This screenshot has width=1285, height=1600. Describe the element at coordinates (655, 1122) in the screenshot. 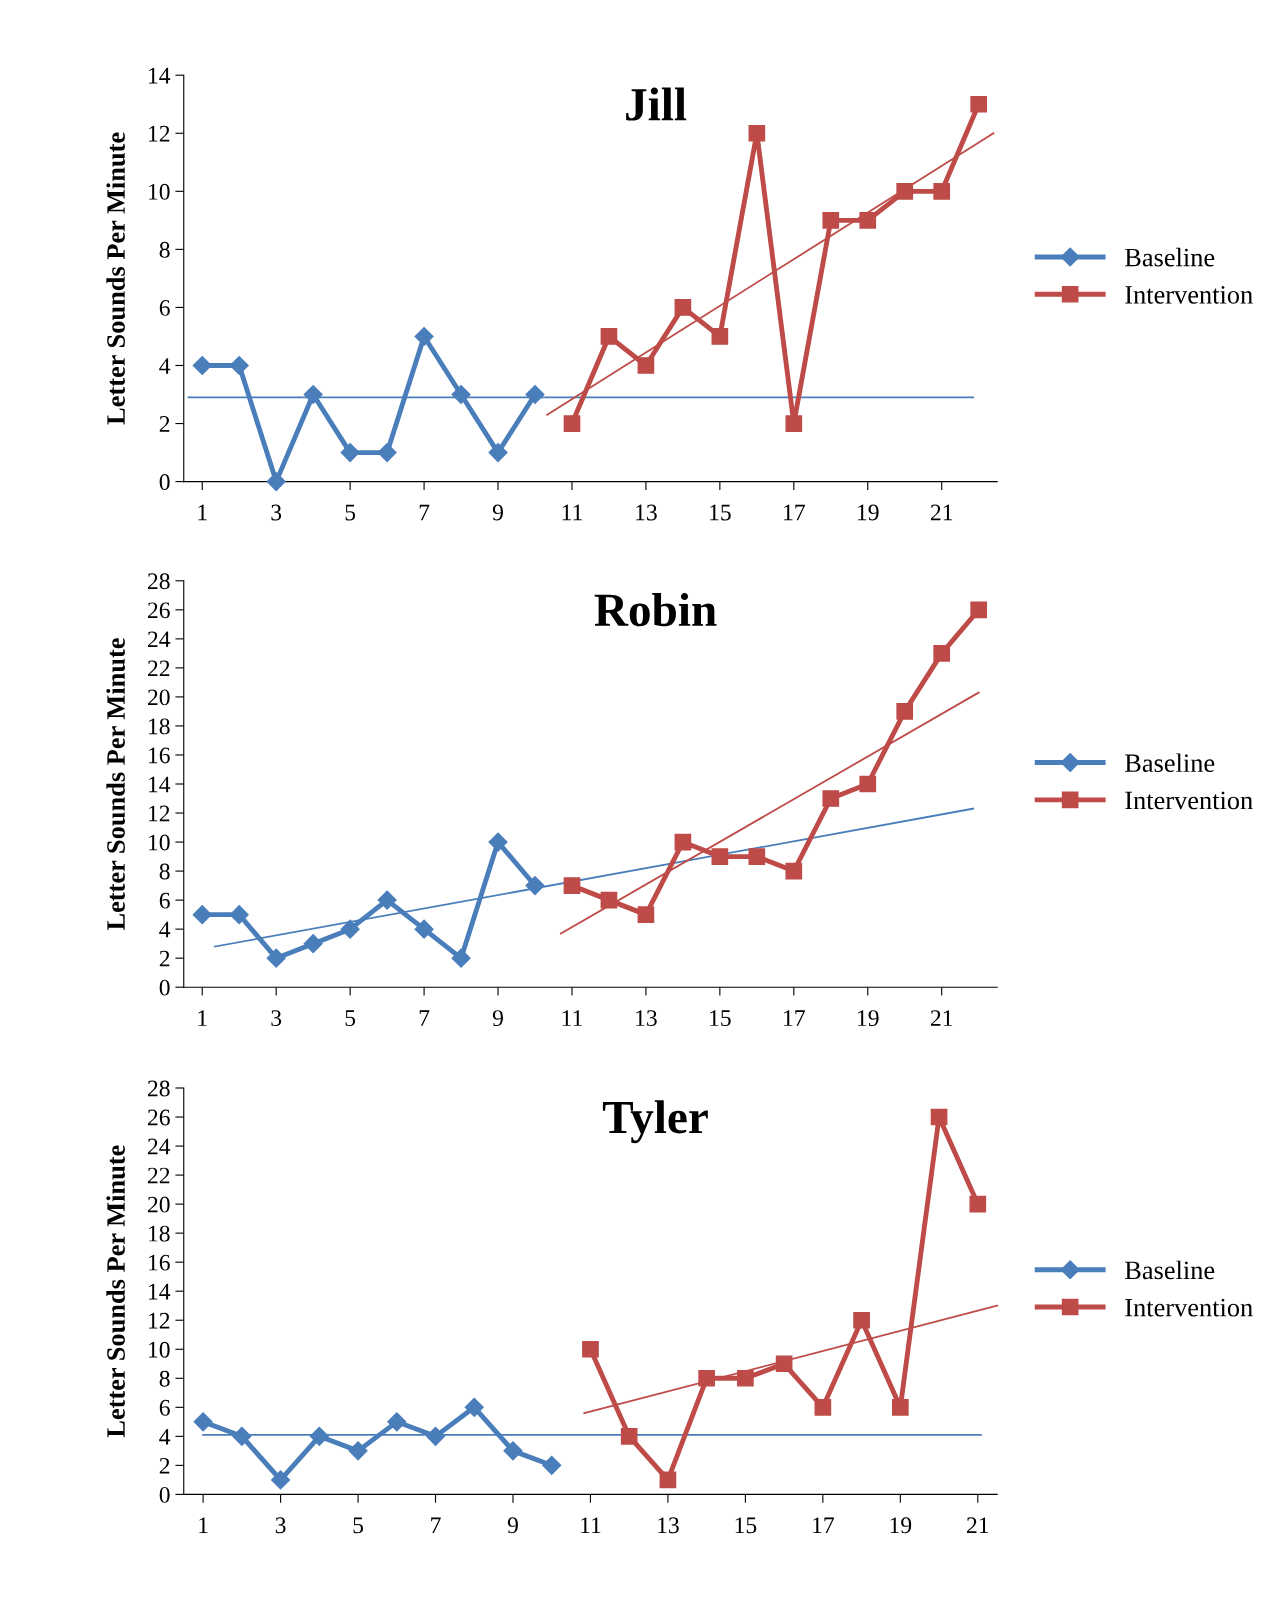

I see `chart-title: Tyler` at that location.